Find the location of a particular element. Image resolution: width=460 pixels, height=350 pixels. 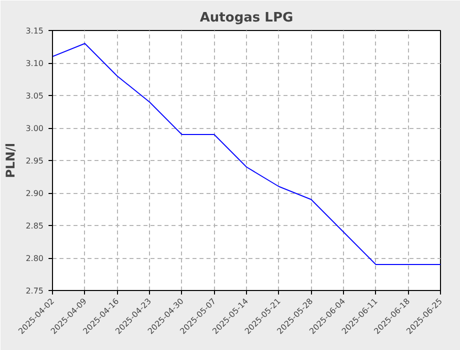

y-tick-label: 2.75 is located at coordinates (35, 291).